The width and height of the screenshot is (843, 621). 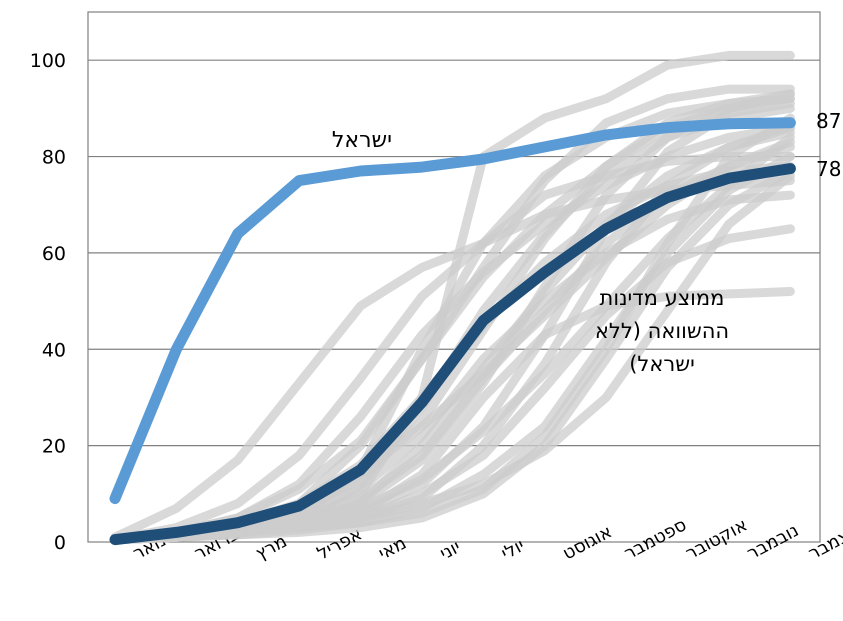 I want to click on average-series-label-line-3: ישראל), so click(x=662, y=364).